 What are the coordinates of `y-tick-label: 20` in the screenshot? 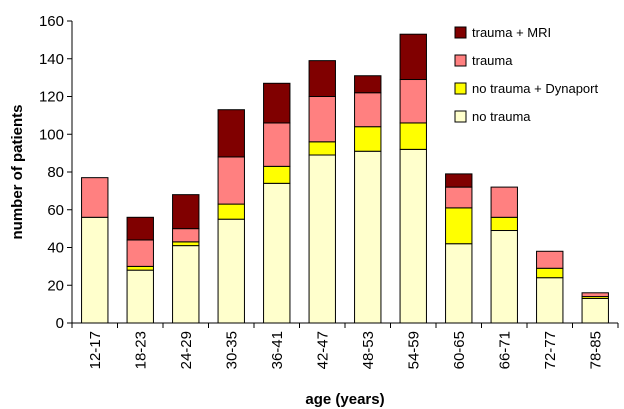 It's located at (55, 285).